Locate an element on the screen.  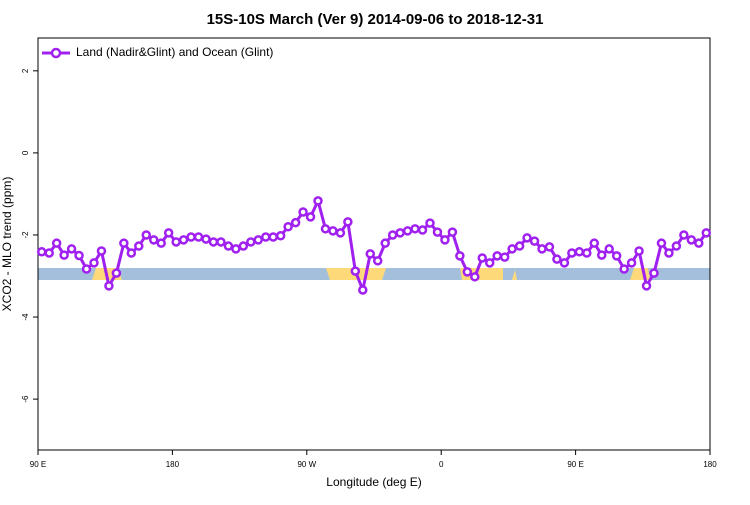
legend-label: Land (Nadir&Glint) and Ocean (Glint) is located at coordinates (174, 52).